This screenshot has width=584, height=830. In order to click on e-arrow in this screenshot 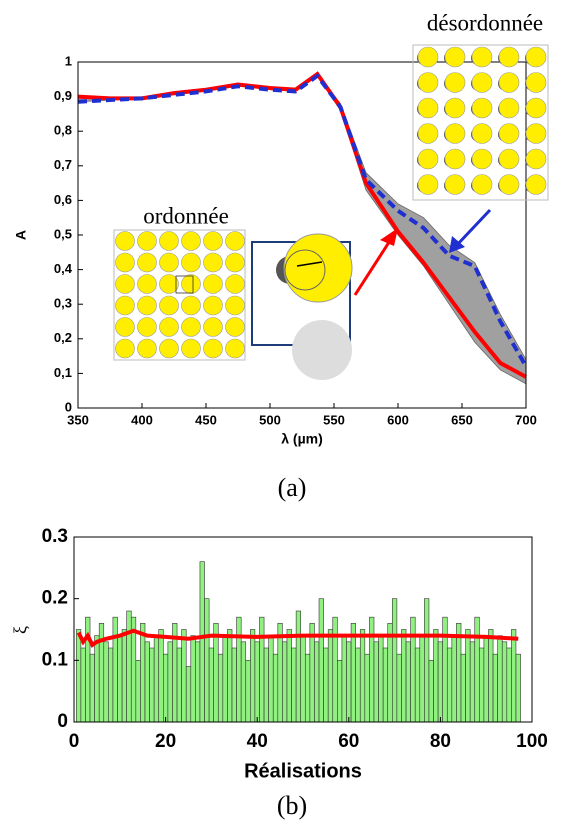, I will do `click(309, 264)`.